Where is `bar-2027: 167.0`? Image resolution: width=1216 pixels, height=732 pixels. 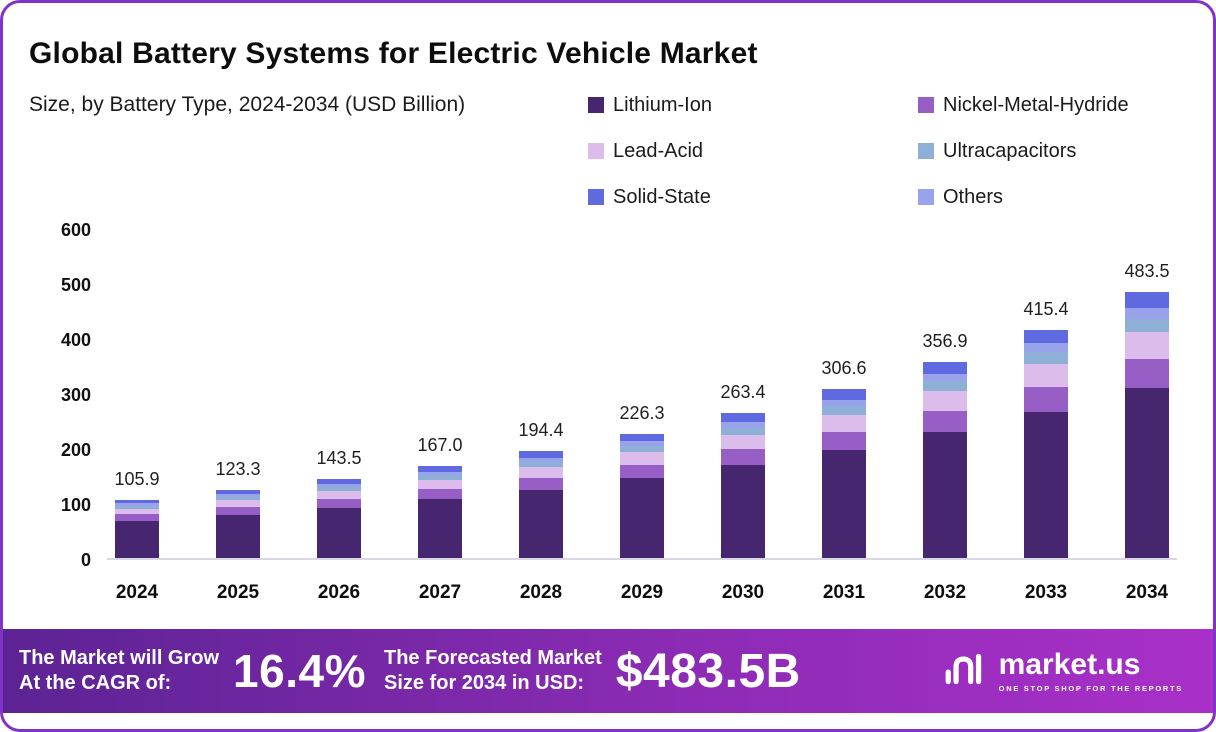 bar-2027: 167.0 is located at coordinates (440, 394).